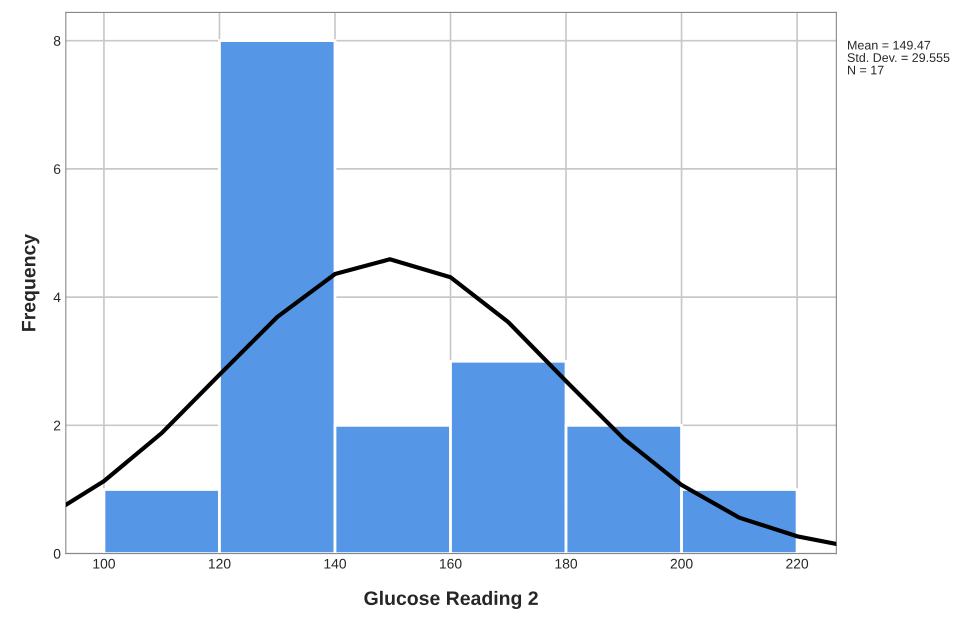 The width and height of the screenshot is (968, 622). I want to click on x-axis-title: Glucose Reading 2, so click(451, 600).